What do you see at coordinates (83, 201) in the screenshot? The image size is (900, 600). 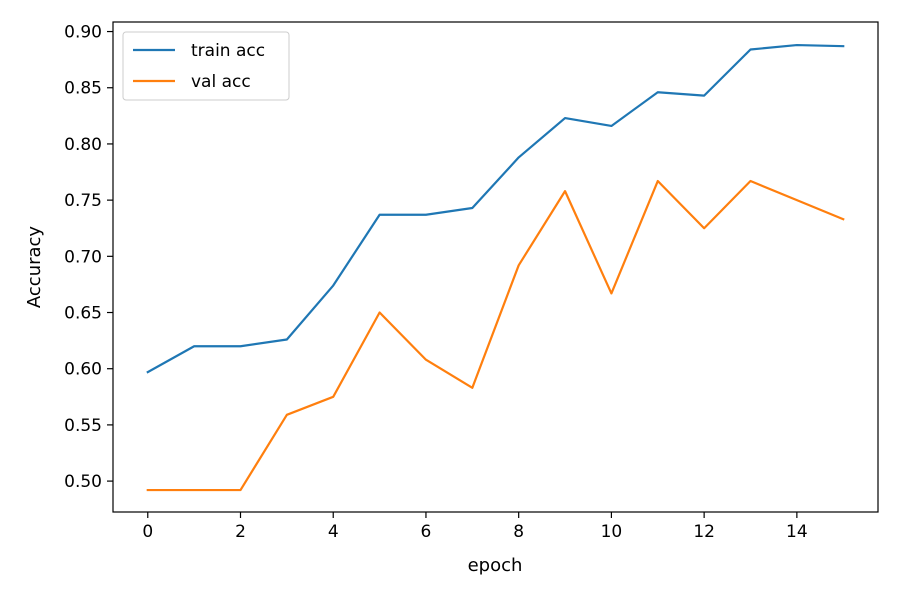 I see `y-tick-label: 0.75` at bounding box center [83, 201].